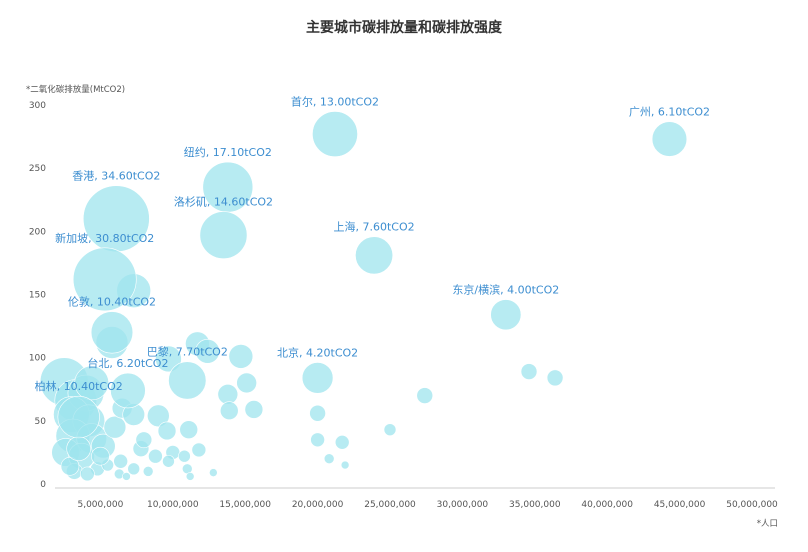 The width and height of the screenshot is (808, 552). I want to click on x-tick-label: 50,000,000, so click(752, 505).